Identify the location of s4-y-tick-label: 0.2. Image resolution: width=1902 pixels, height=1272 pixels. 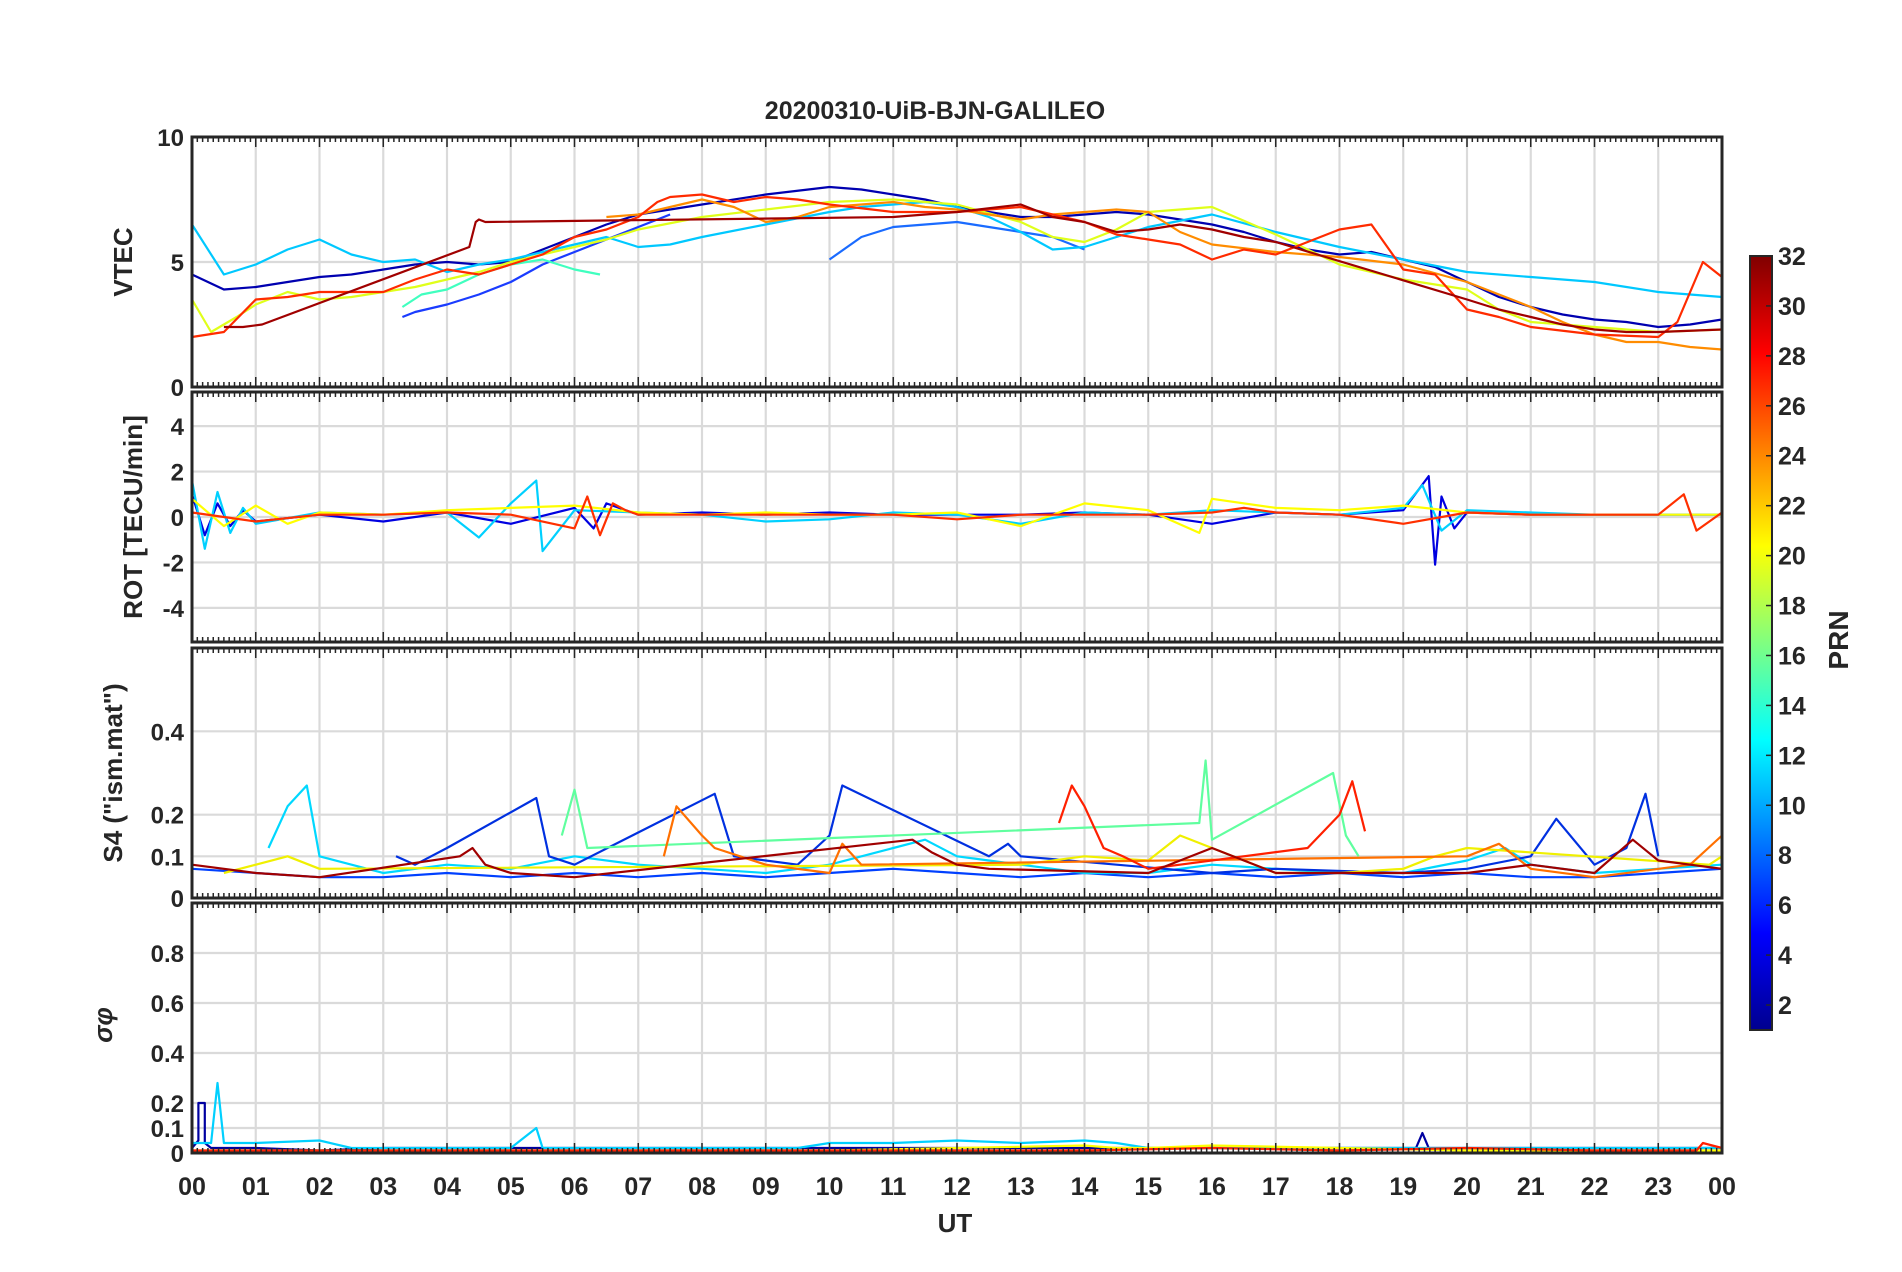
(167, 816).